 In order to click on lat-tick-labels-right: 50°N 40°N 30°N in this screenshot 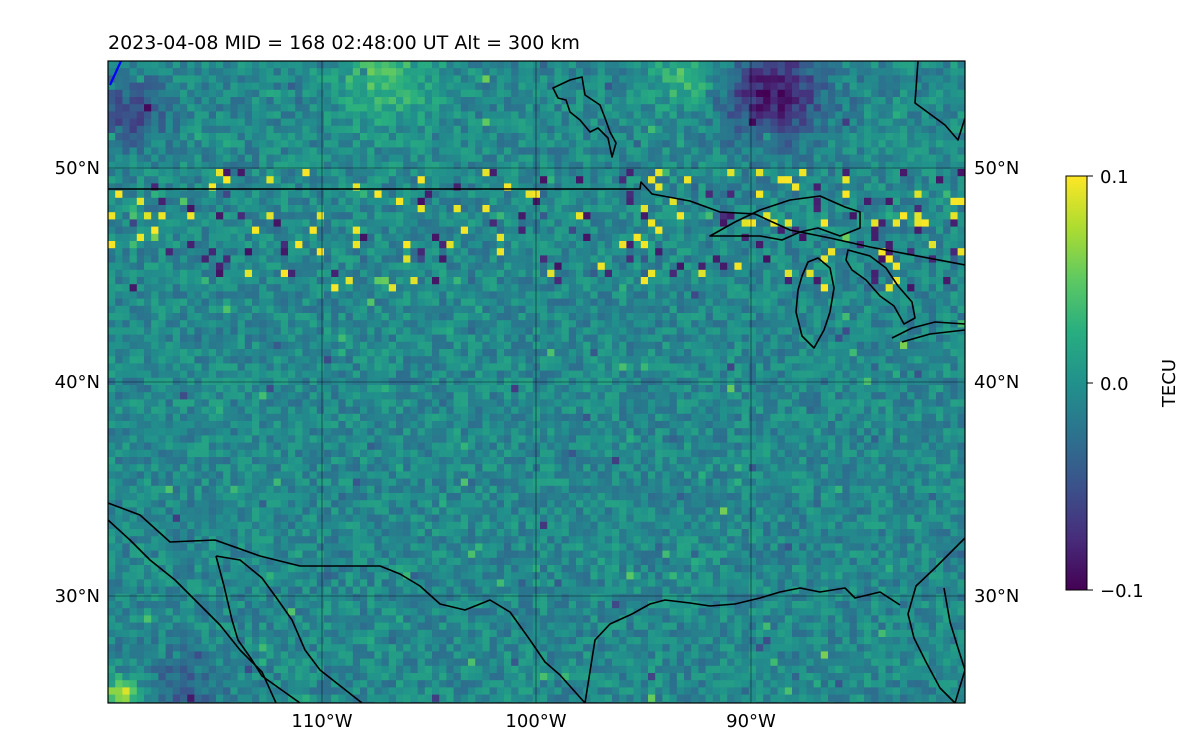, I will do `click(996, 382)`.